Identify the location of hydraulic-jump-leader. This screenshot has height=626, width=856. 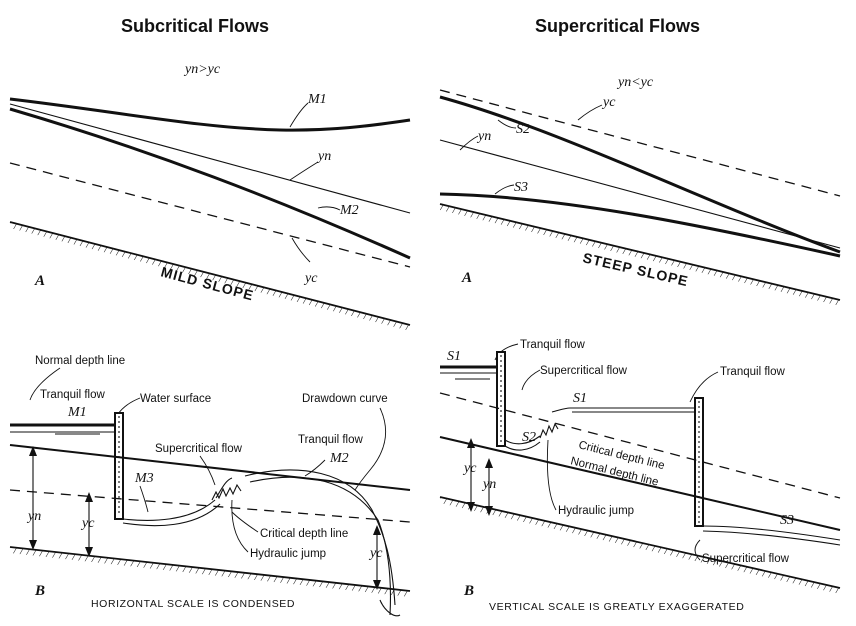
(240, 526).